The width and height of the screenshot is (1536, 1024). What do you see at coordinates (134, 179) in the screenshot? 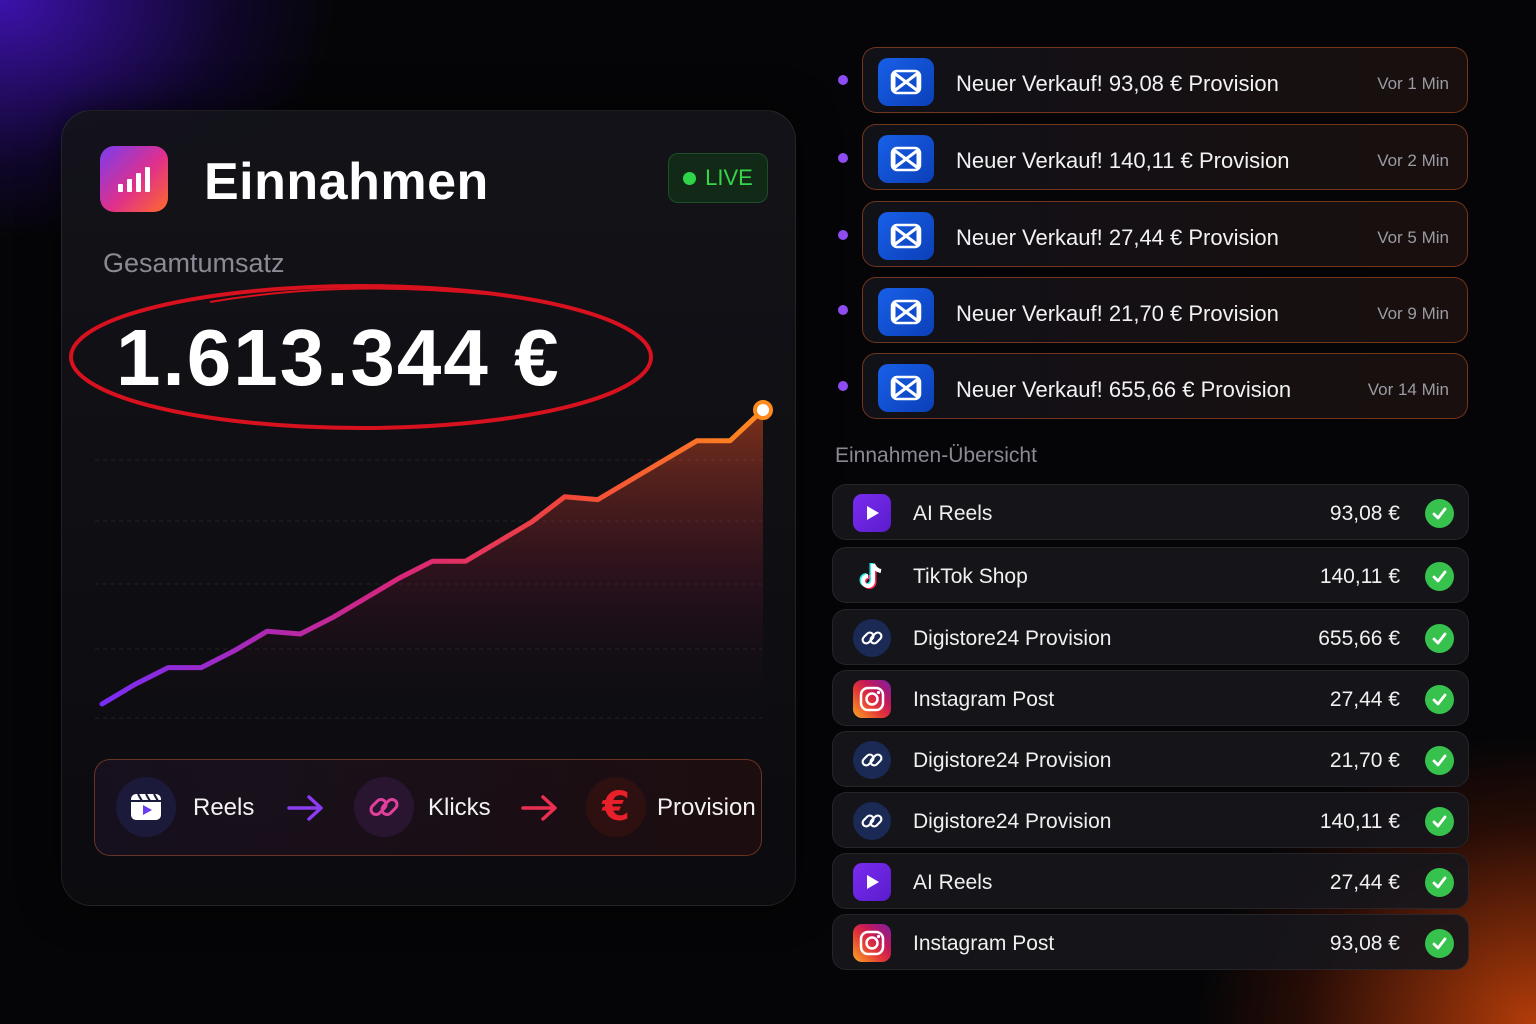
I see `bar-chart-icon` at bounding box center [134, 179].